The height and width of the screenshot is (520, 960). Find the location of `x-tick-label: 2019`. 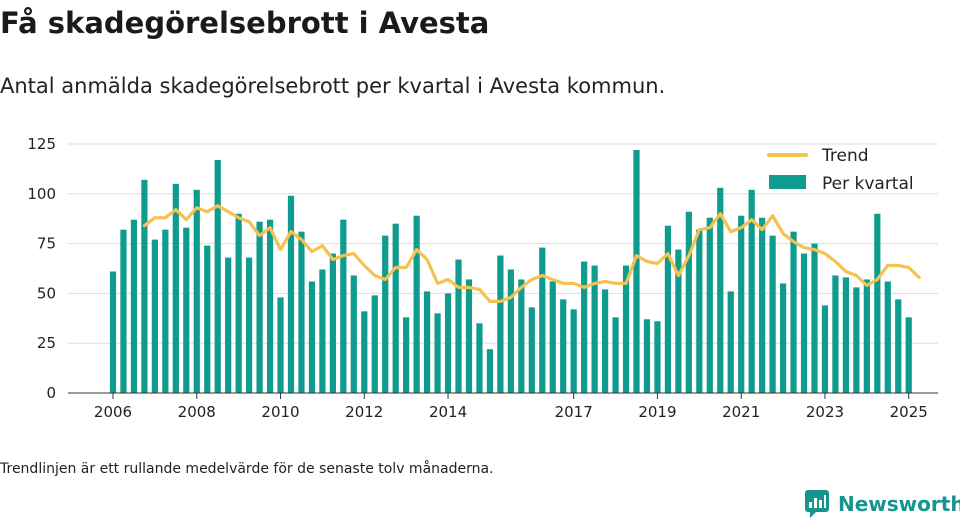

x-tick-label: 2019 is located at coordinates (657, 412).